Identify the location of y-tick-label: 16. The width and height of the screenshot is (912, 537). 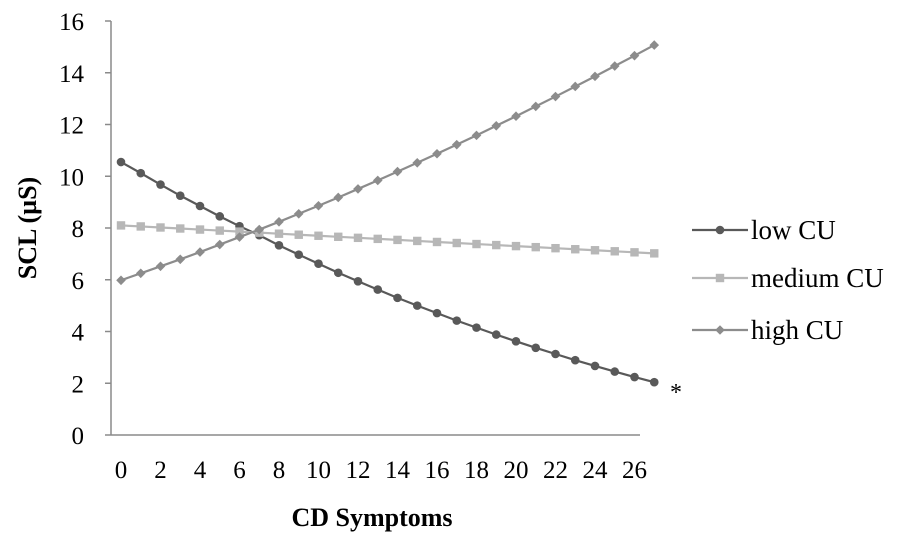
(71, 22).